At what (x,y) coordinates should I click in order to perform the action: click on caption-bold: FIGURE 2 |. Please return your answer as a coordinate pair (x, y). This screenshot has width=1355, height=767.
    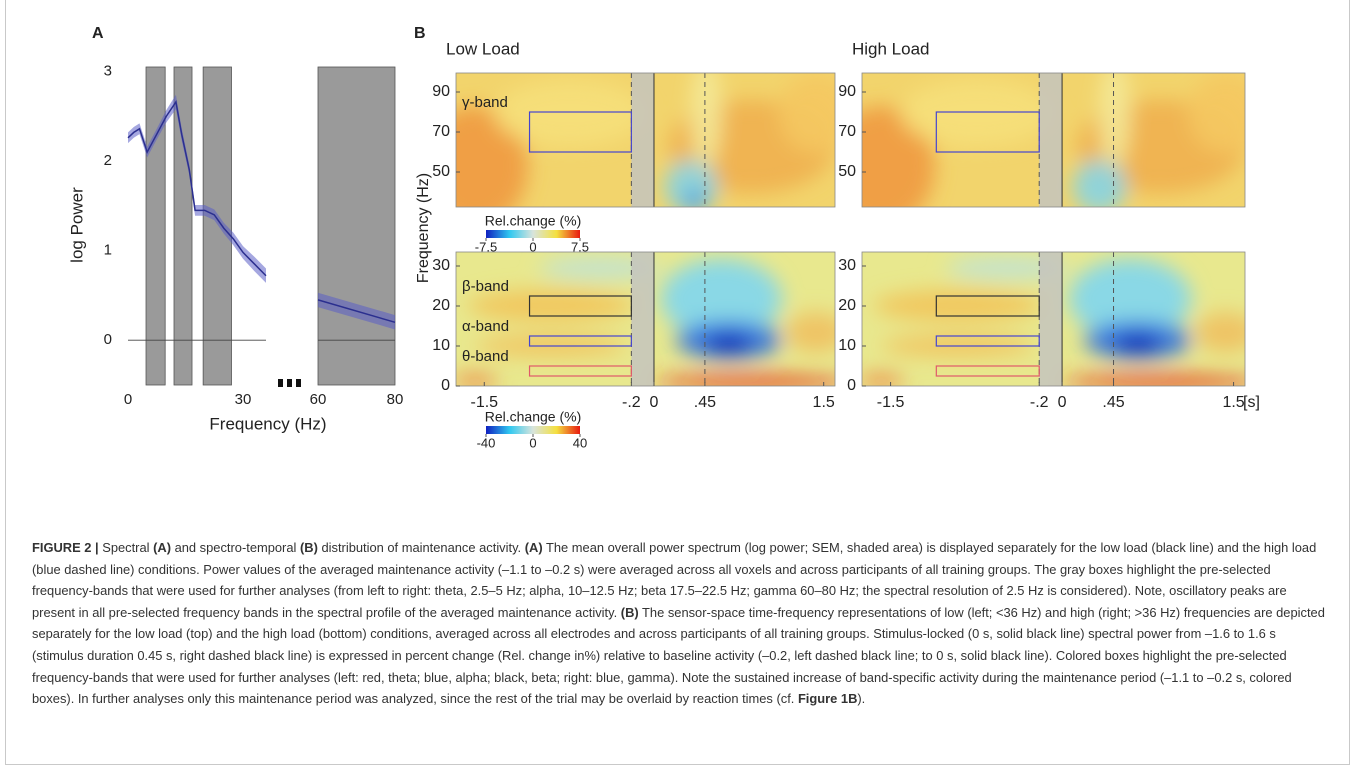
    Looking at the image, I should click on (65, 547).